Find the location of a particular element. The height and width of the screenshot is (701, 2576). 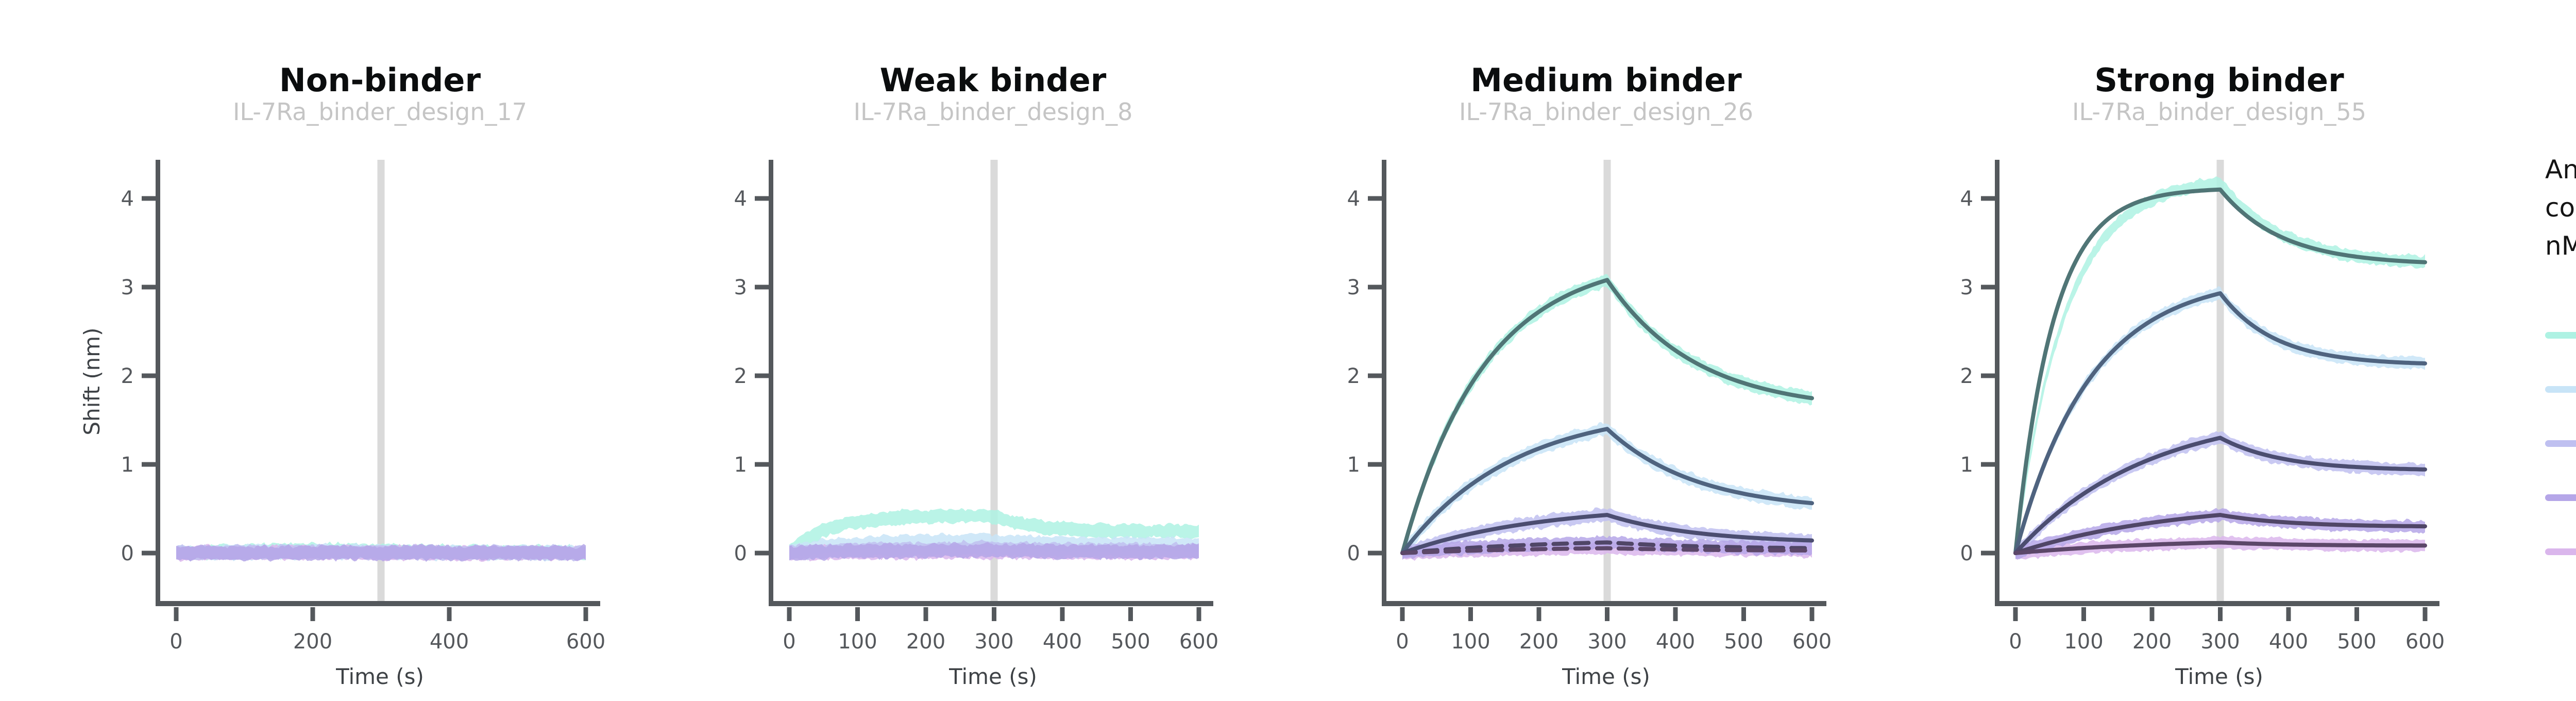

legend-entry-15.8nM: 15.8 is located at coordinates (2560, 497).